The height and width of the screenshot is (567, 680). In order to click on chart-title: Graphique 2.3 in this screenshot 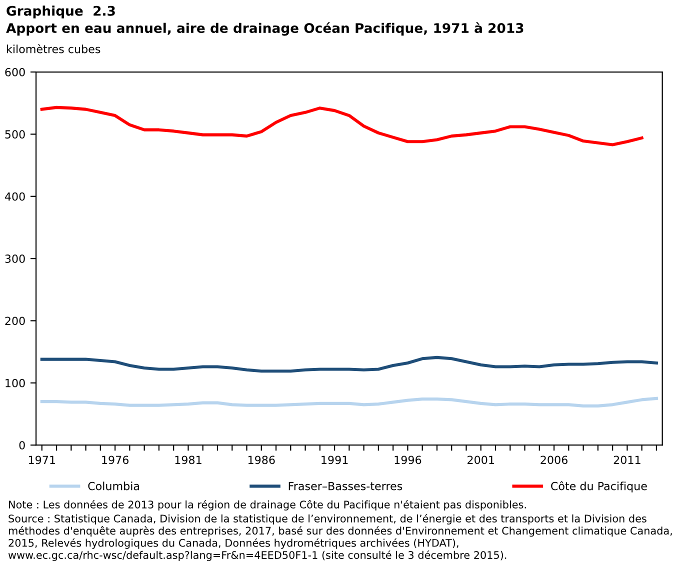, I will do `click(60, 12)`.